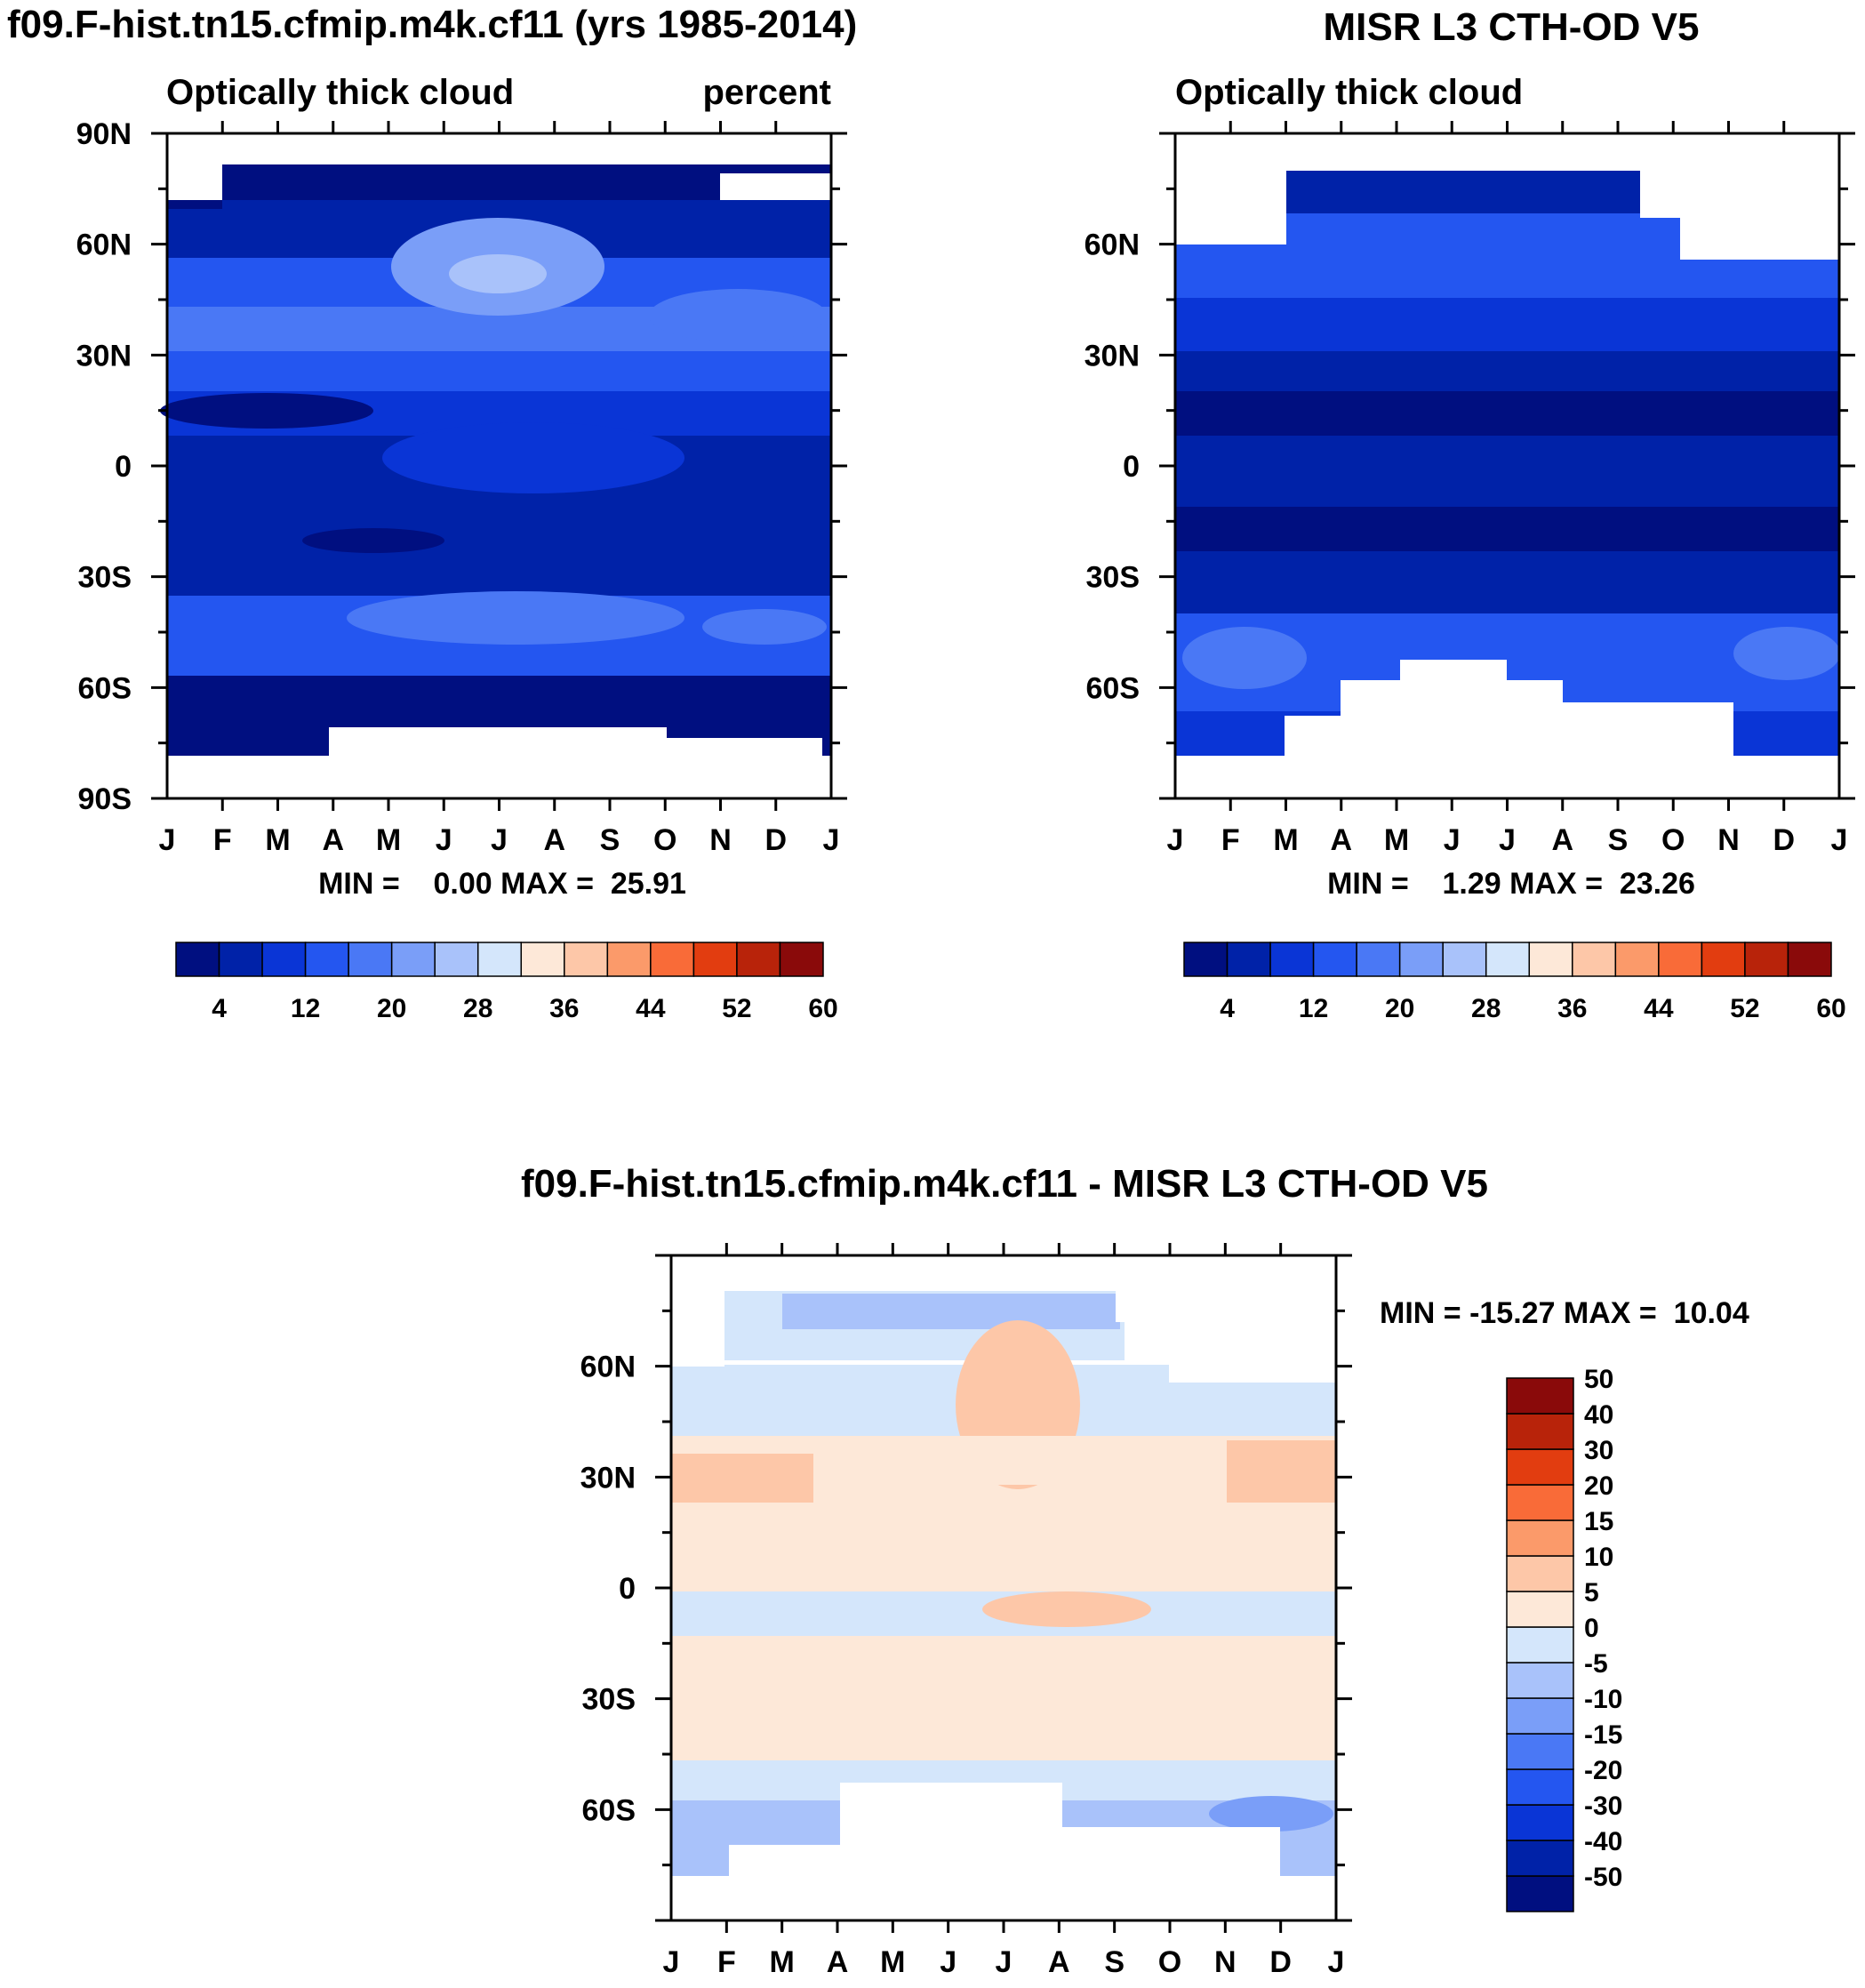 This screenshot has height=1988, width=1865. What do you see at coordinates (1564, 1313) in the screenshot?
I see `panel-diff-minmax: MIN = -15.27 MAX = 10.04` at bounding box center [1564, 1313].